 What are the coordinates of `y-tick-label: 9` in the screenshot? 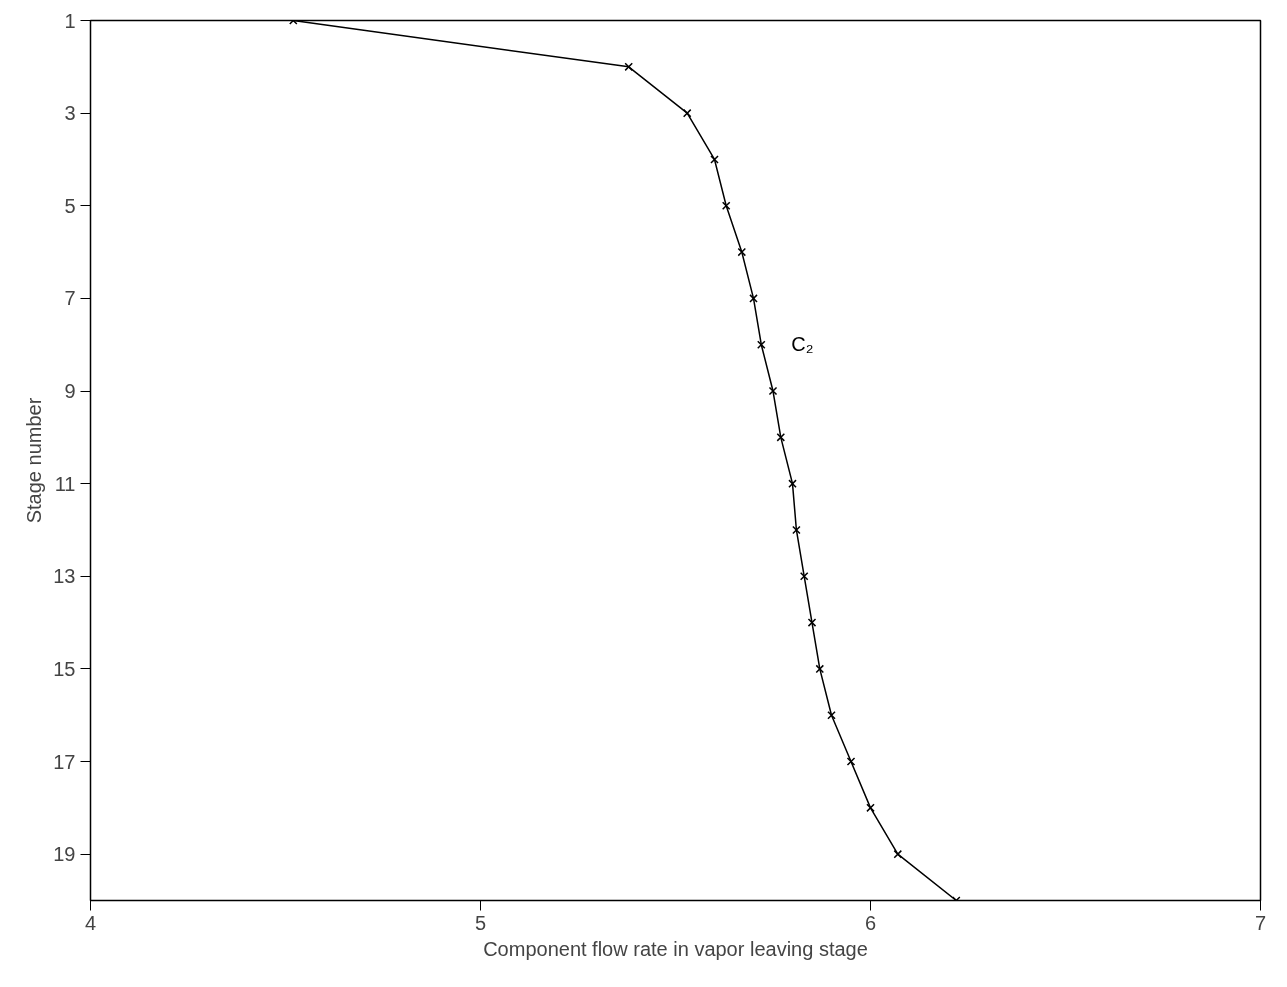 It's located at (70, 391).